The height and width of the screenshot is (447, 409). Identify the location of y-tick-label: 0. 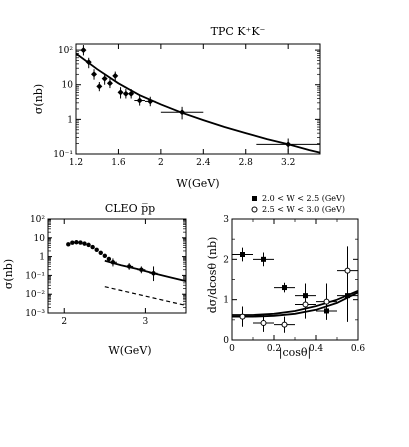
(226, 341).